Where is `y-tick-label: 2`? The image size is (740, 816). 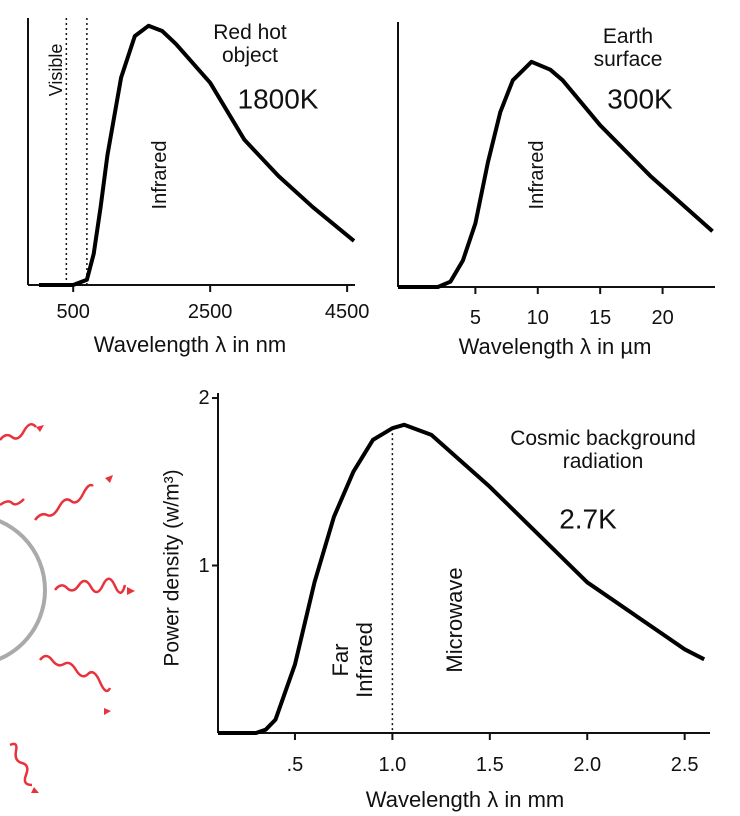 y-tick-label: 2 is located at coordinates (204, 398).